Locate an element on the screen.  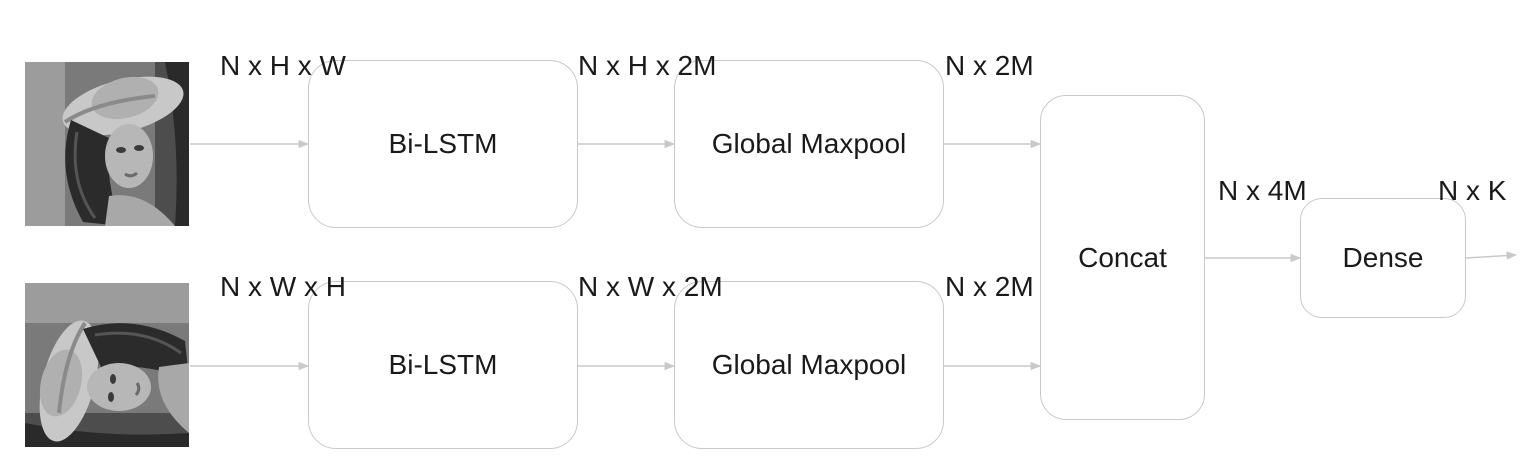
global-maxpool-top-label: Global Maxpool is located at coordinates (809, 143).